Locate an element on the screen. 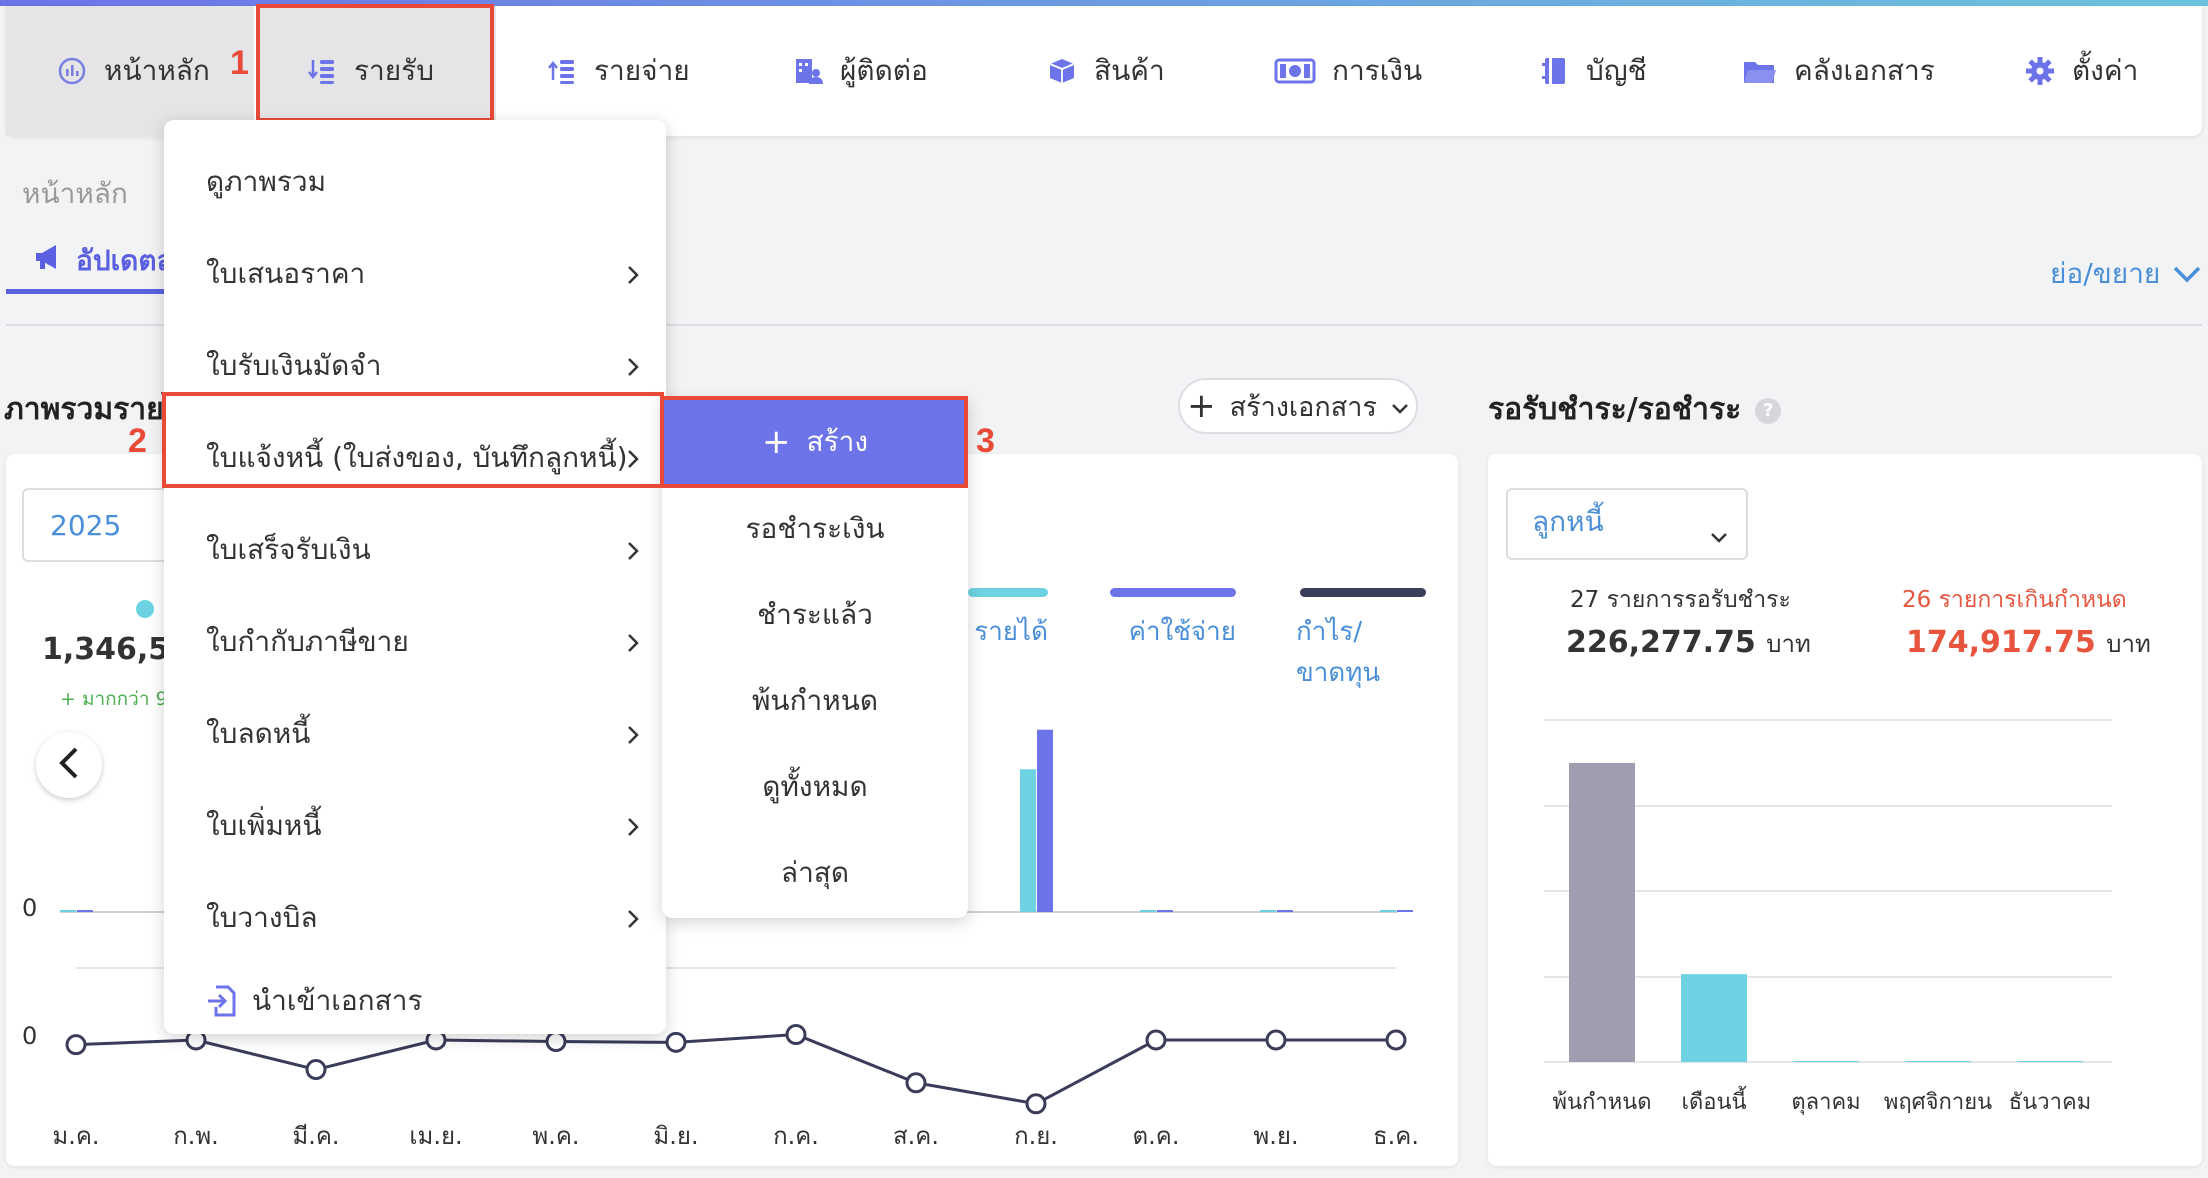 This screenshot has width=2208, height=1178. annotation-step-2: 2 is located at coordinates (137, 441).